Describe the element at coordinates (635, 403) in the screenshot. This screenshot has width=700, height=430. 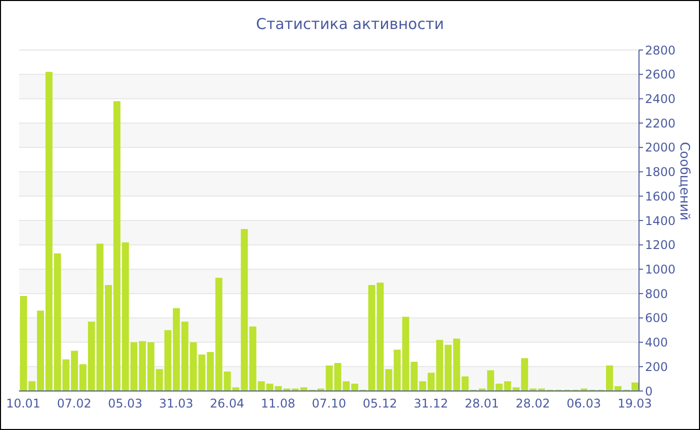
I see `x-tick-label: 19.03` at that location.